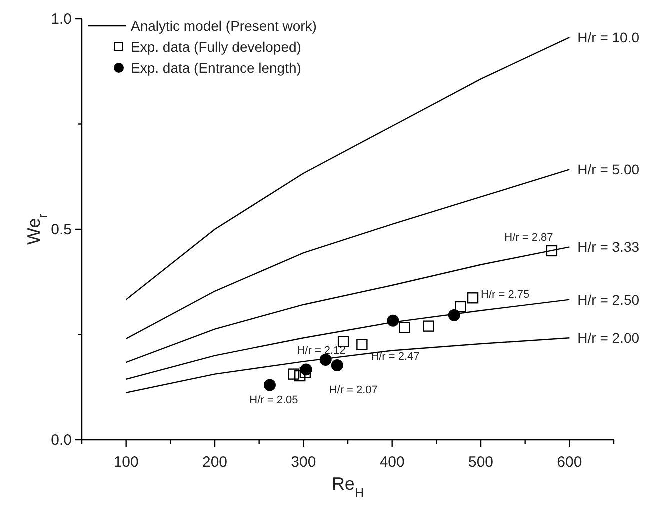 Image resolution: width=667 pixels, height=514 pixels. I want to click on annotation: H/r = 2.50, so click(609, 300).